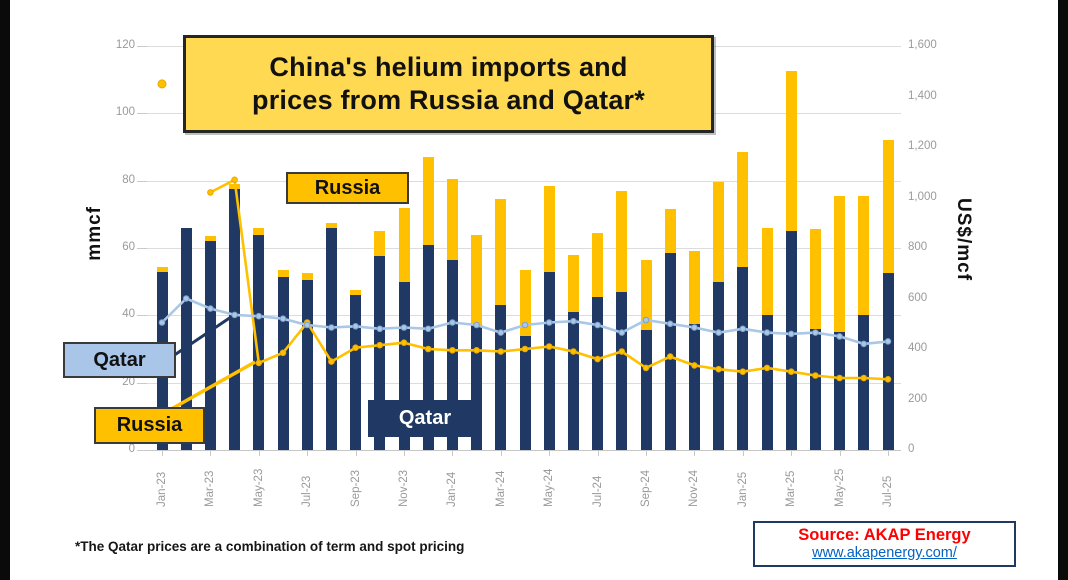 This screenshot has height=580, width=1068. Describe the element at coordinates (884, 553) in the screenshot. I see `source-link: www.akapenergy.com/` at that location.